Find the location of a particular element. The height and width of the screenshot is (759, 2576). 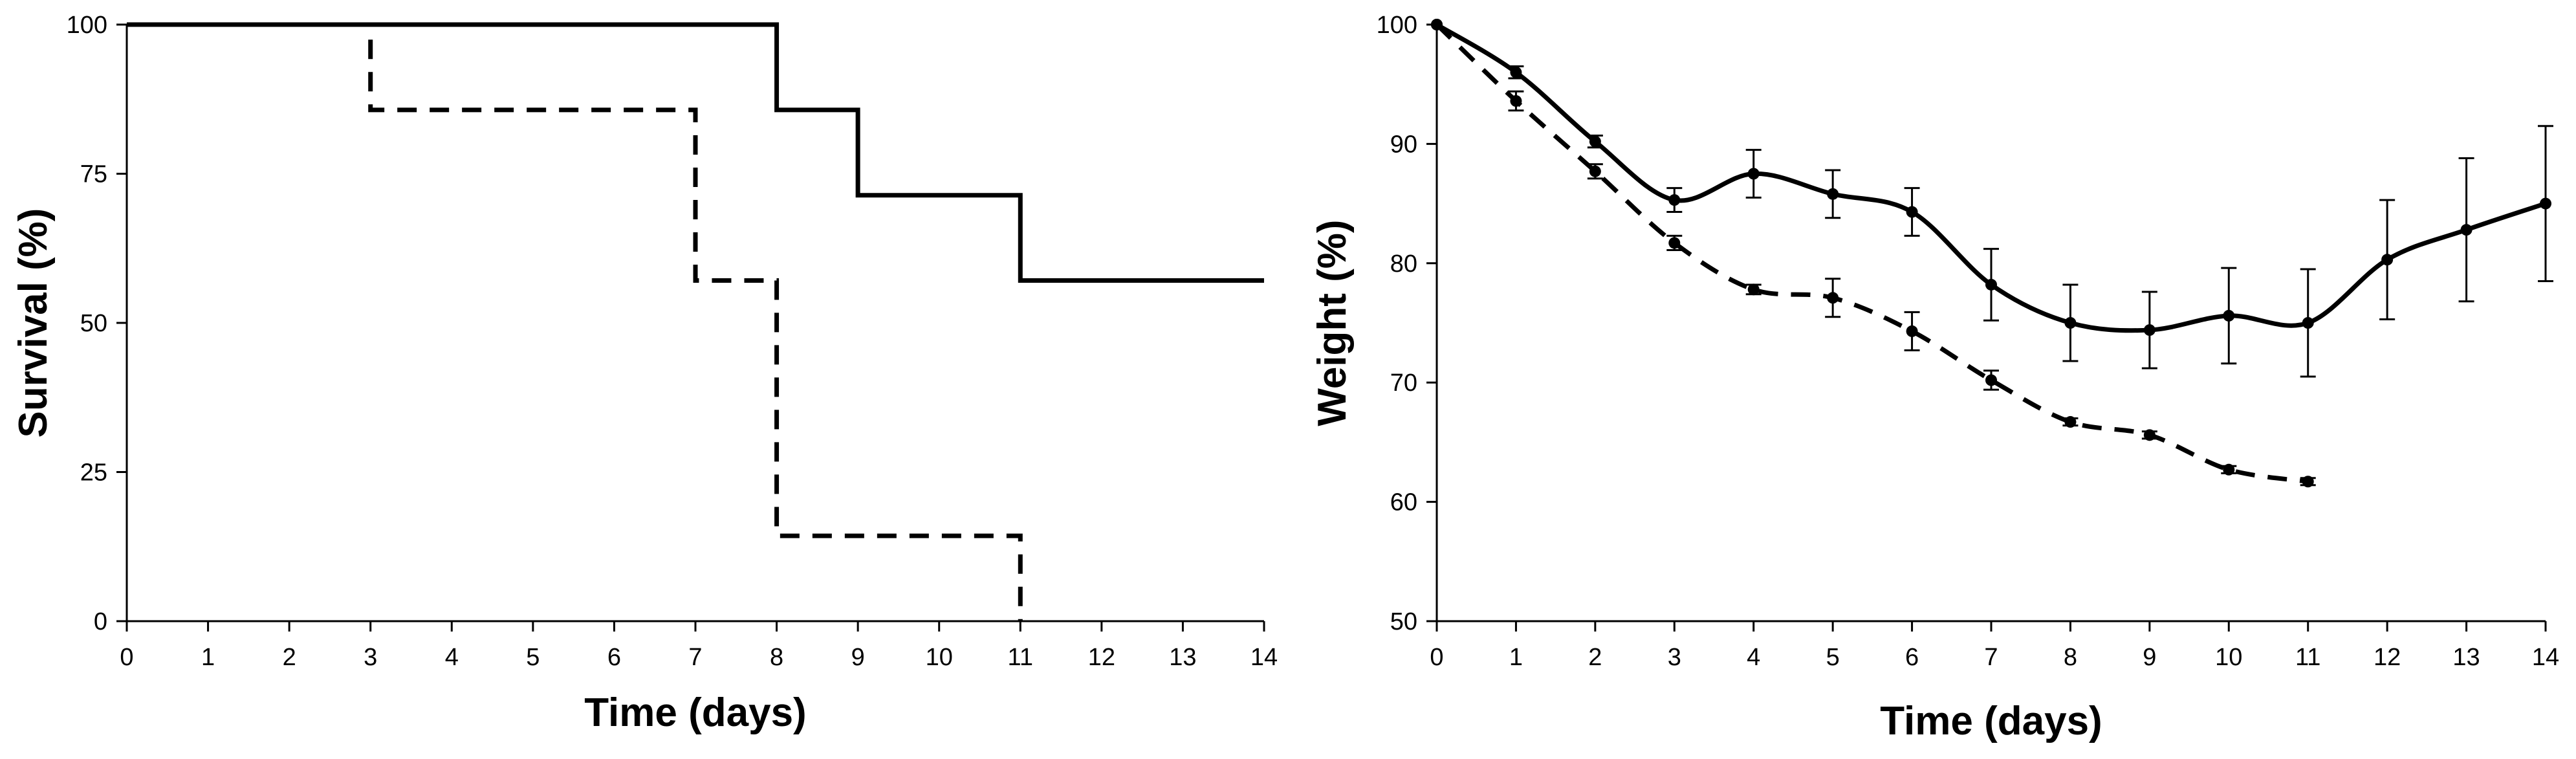

y-axis-title: Weight (%) is located at coordinates (1333, 322).